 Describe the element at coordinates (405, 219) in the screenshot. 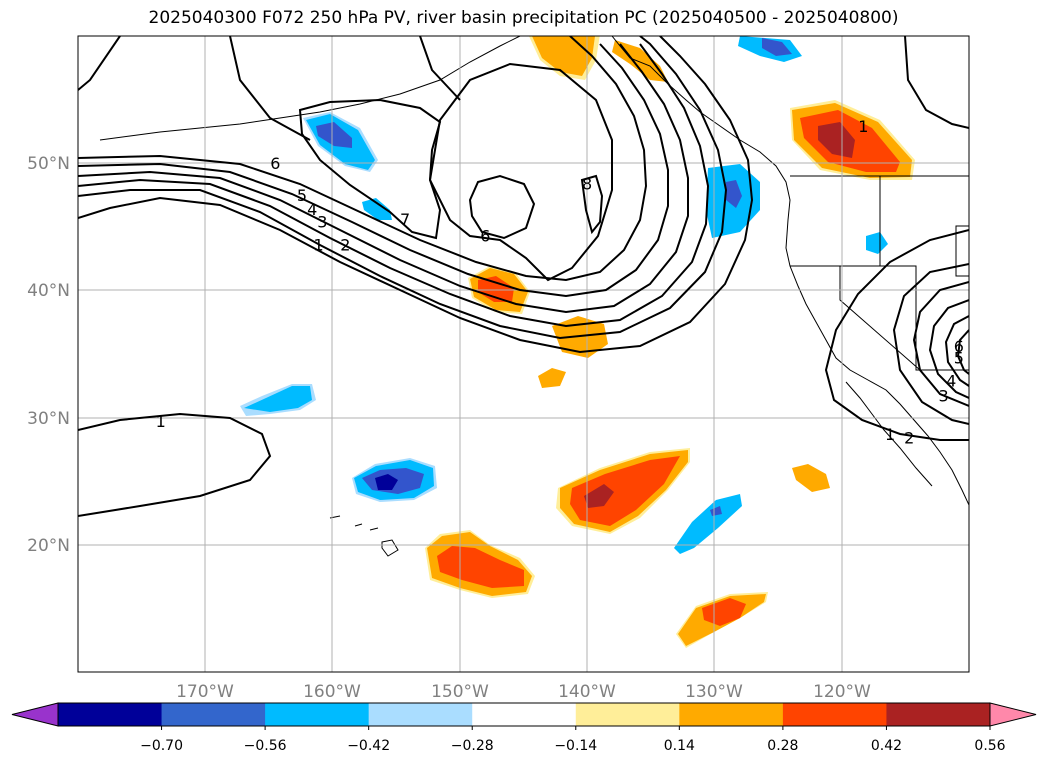

I see `pv-contour-label: 7` at that location.